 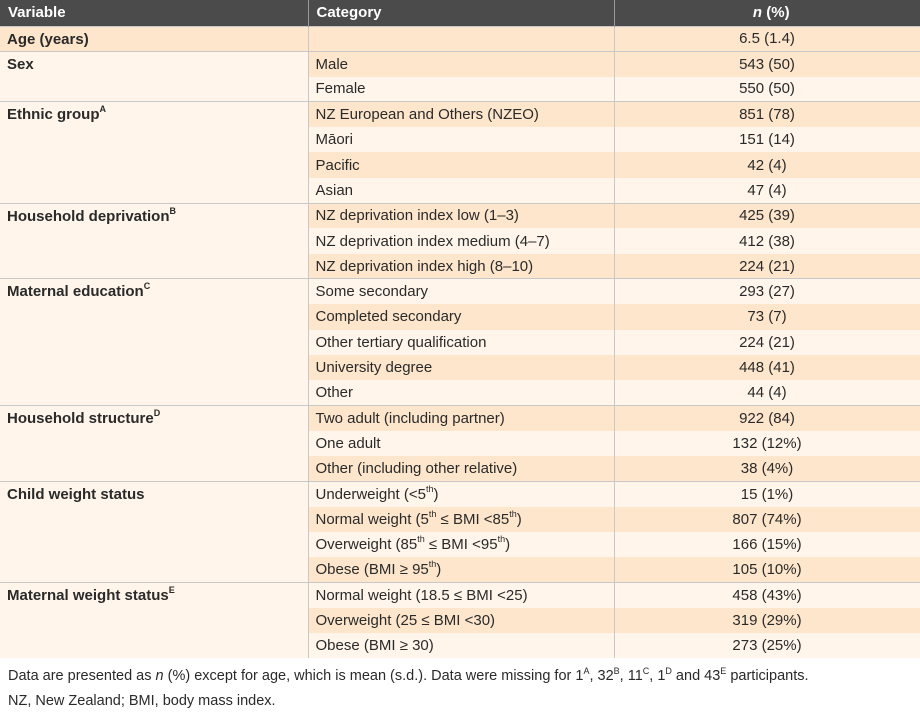 I want to click on value-cell: 319 (29%), so click(x=767, y=620).